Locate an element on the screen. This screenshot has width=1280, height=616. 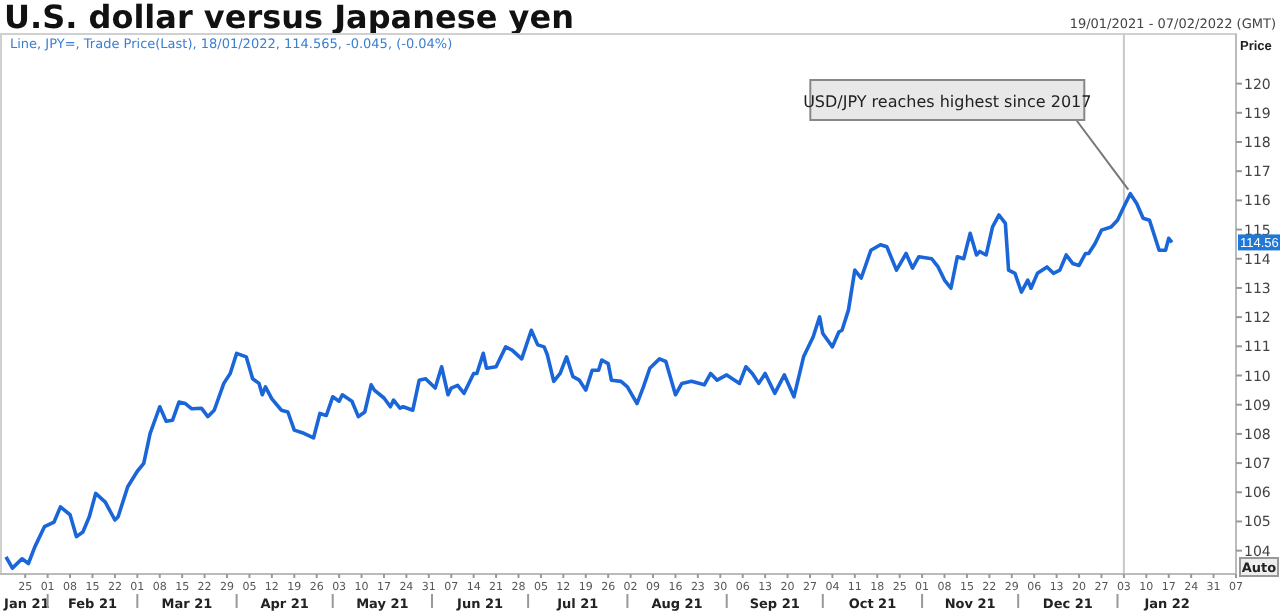
chart-title: U.S. dollar versus Japanese yen is located at coordinates (289, 18).